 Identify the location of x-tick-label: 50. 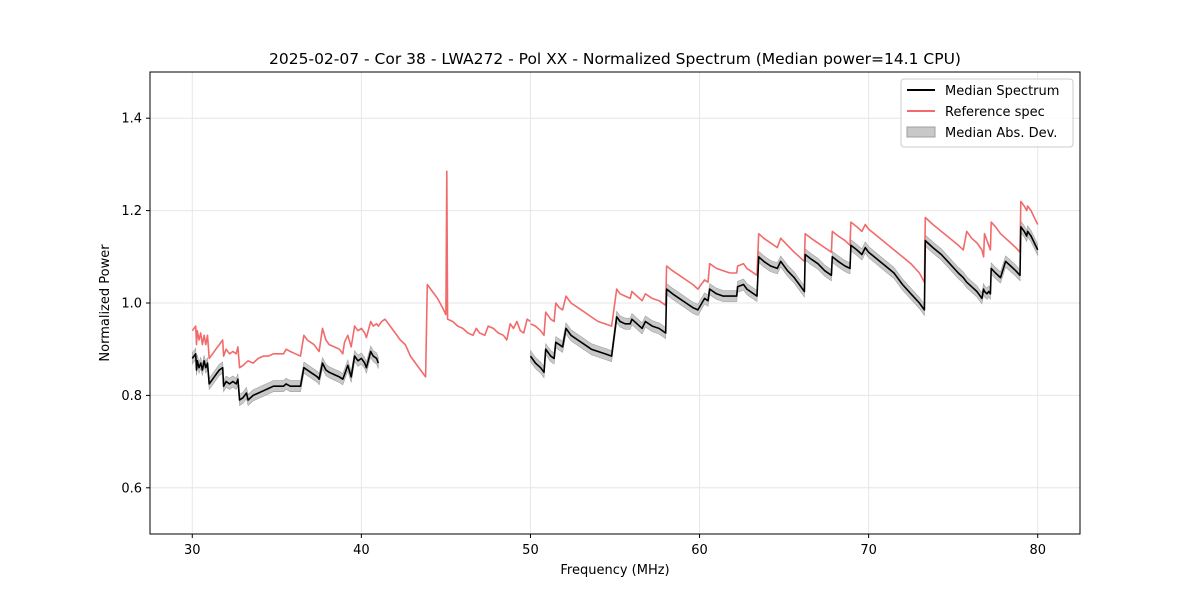
(530, 550).